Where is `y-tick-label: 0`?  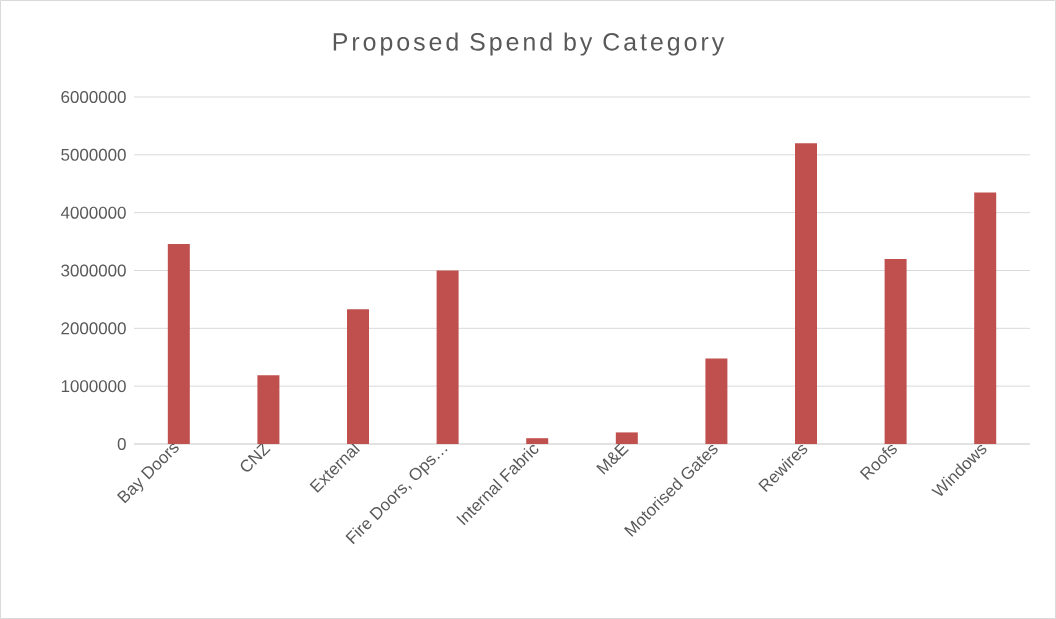 y-tick-label: 0 is located at coordinates (121, 443).